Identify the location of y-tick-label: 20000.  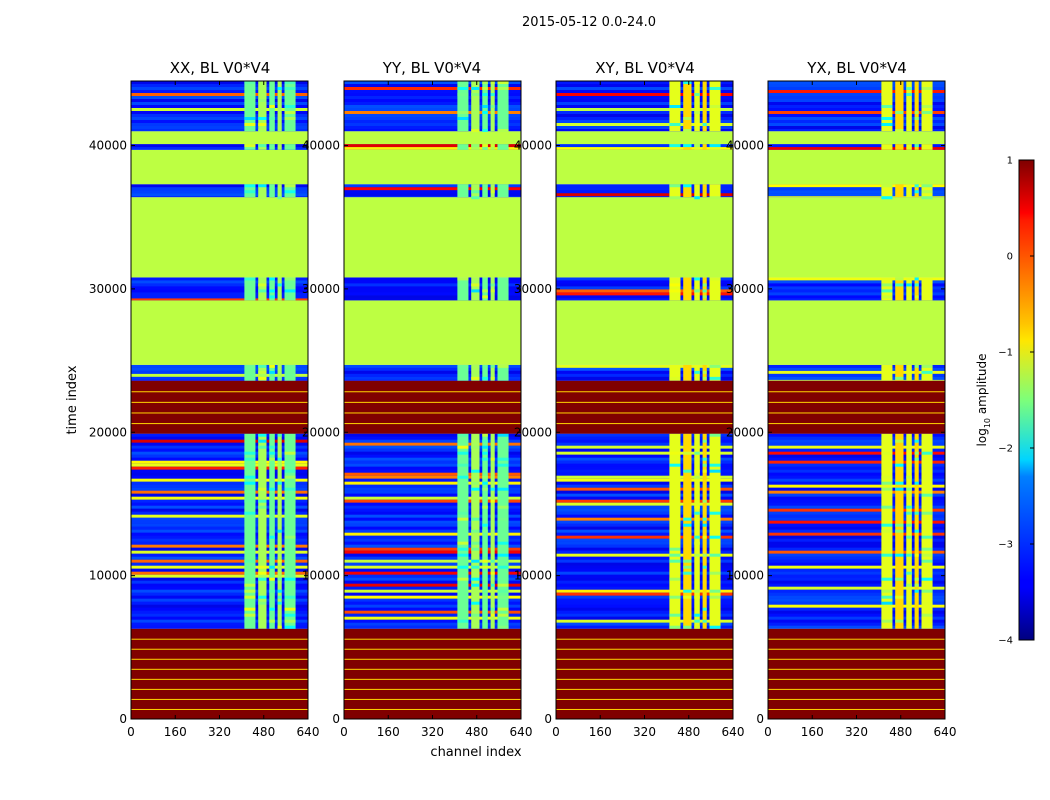
(321, 432).